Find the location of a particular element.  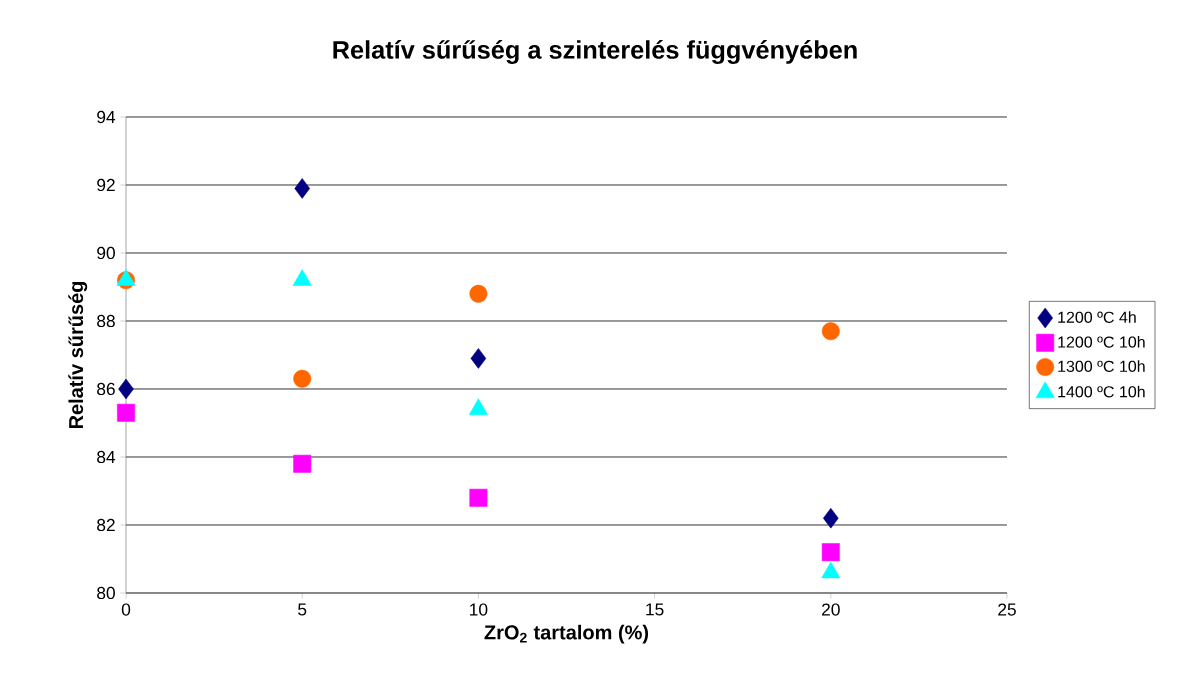

x-tick-label: 10 is located at coordinates (479, 609).